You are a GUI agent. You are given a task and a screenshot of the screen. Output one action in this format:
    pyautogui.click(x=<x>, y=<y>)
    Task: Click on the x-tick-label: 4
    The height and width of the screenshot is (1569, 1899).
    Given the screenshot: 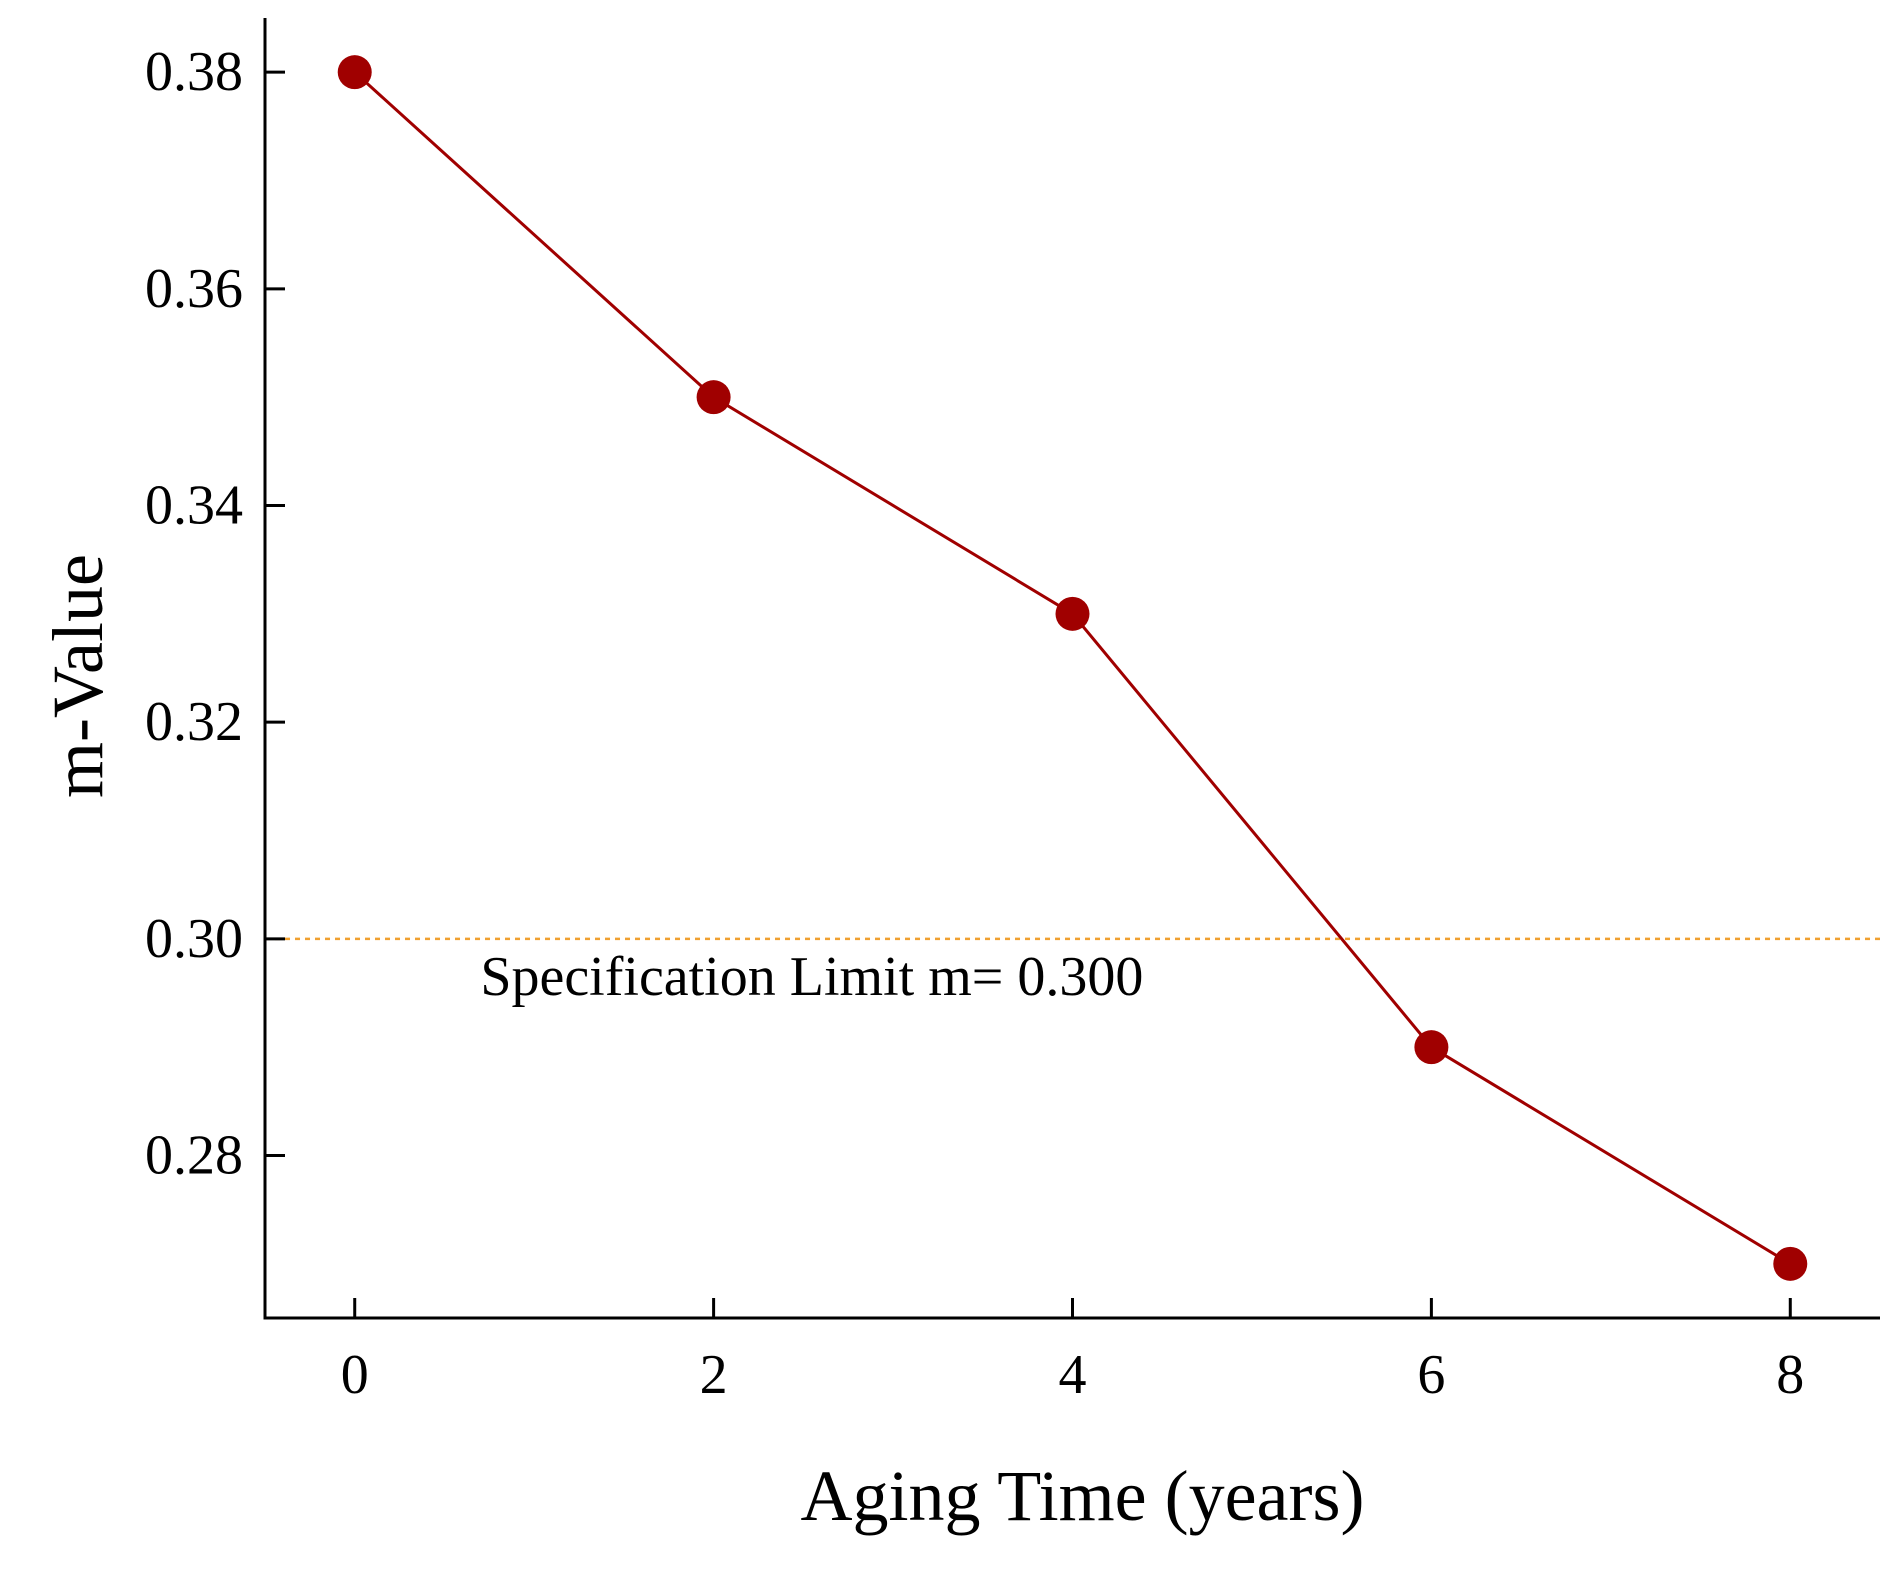 What is the action you would take?
    pyautogui.click(x=1073, y=1375)
    